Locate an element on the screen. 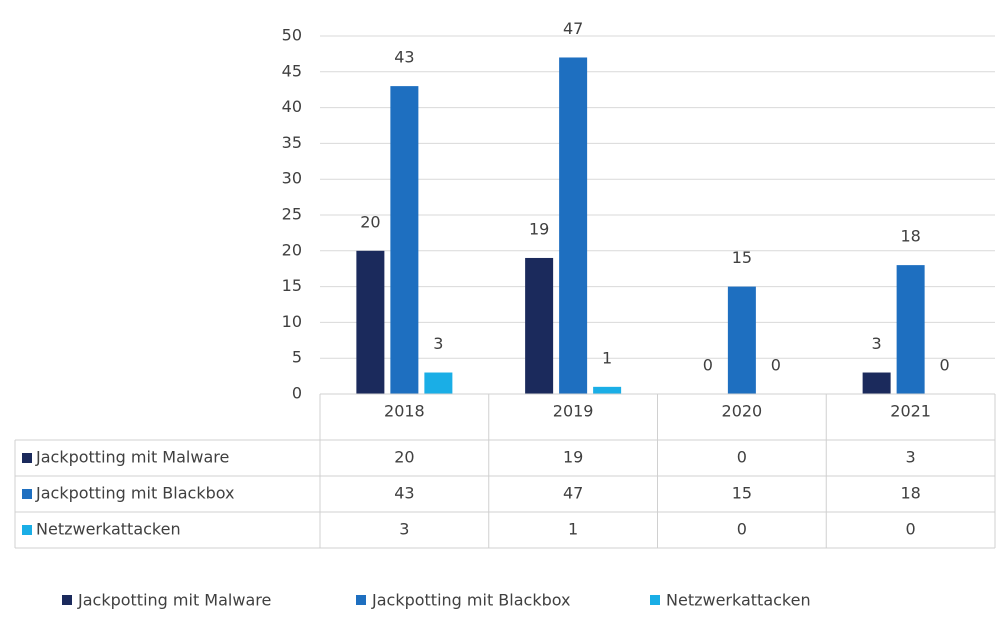 This screenshot has height=617, width=998. x-tick-label: 2019 is located at coordinates (573, 411).